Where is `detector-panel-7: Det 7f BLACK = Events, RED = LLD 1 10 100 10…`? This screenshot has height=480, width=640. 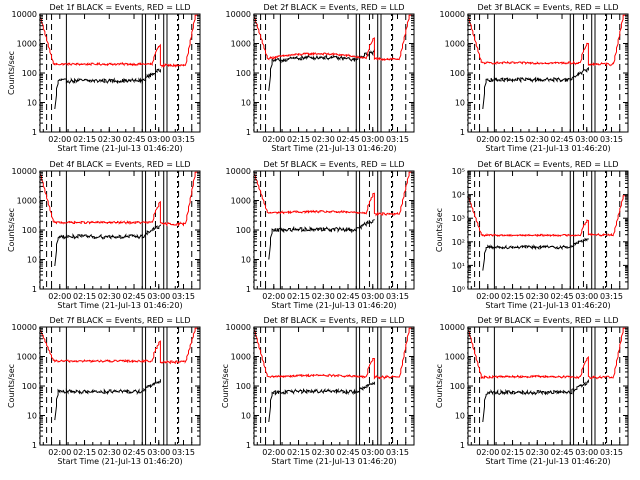 detector-panel-7: Det 7f BLACK = Events, RED = LLD 1 10 100 10… is located at coordinates (104, 391).